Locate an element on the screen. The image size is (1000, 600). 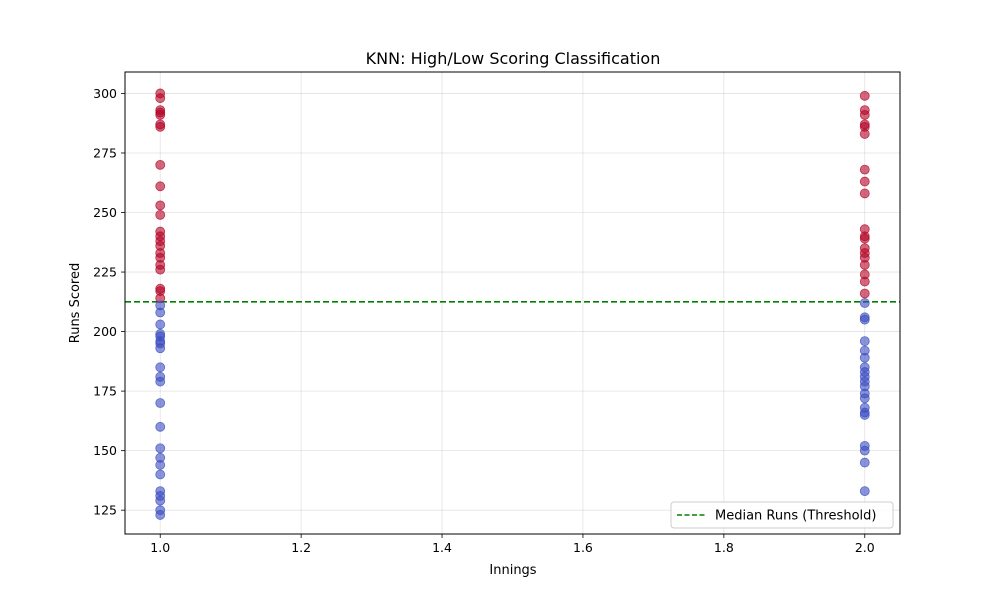
x-tick-label: 1.0 is located at coordinates (160, 547).